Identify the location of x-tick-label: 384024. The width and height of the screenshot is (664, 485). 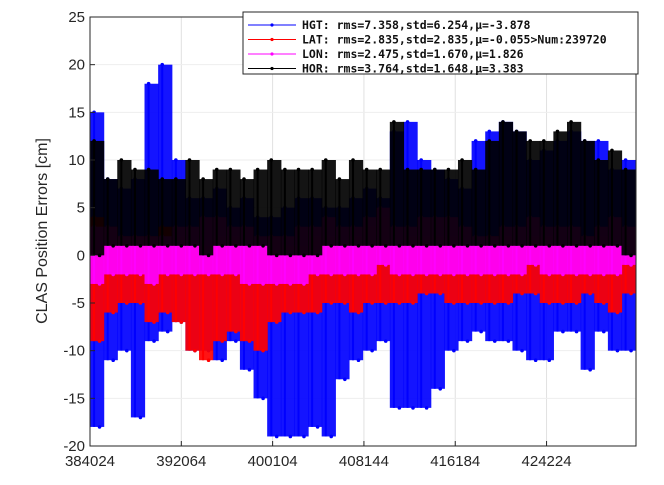
(90, 461).